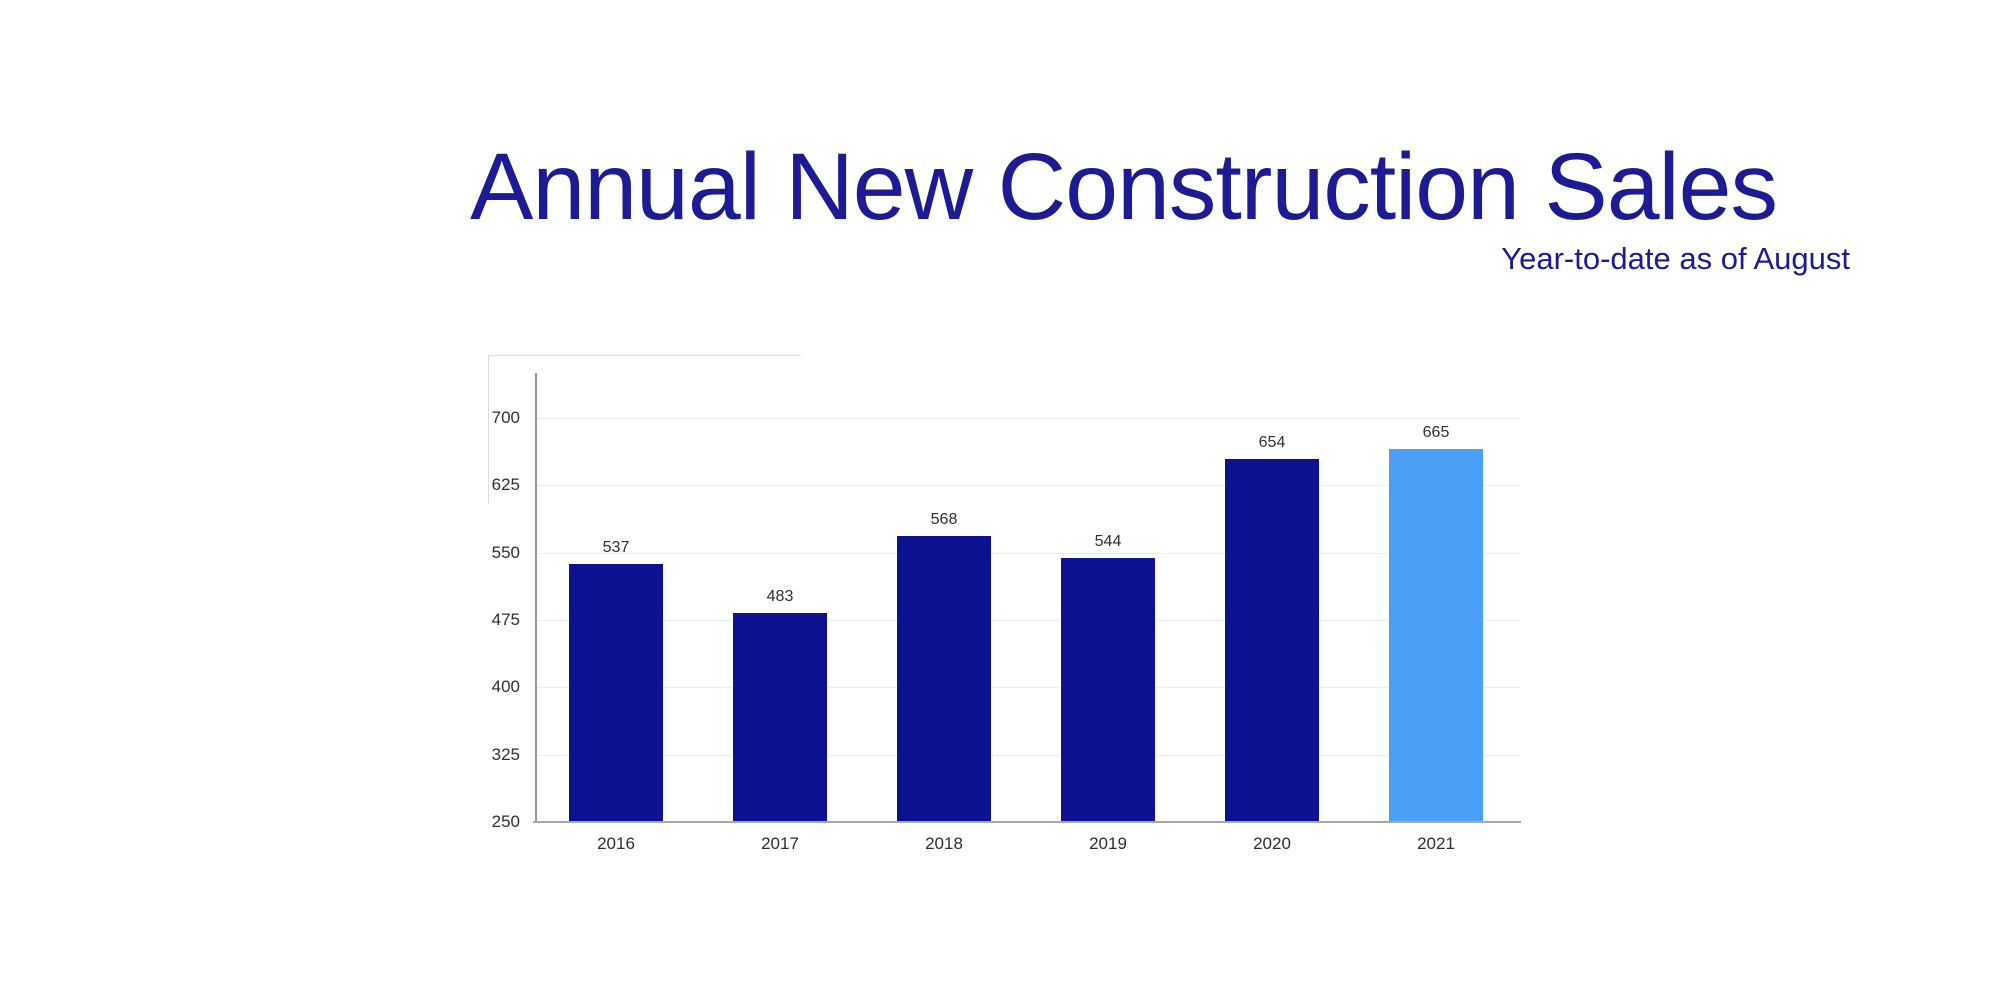 The image size is (2000, 1000). Describe the element at coordinates (1436, 635) in the screenshot. I see `bar-2021` at that location.